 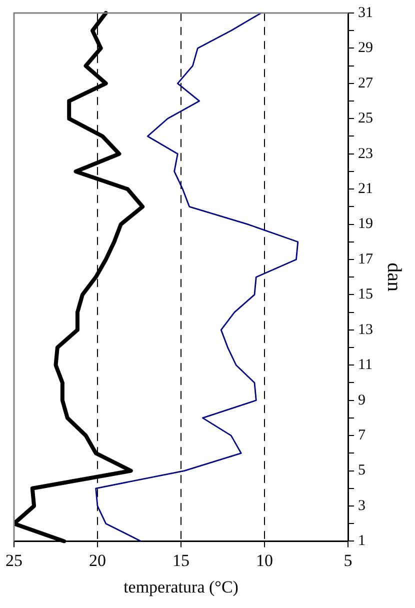 I want to click on y-axis-title: dan, so click(x=393, y=277).